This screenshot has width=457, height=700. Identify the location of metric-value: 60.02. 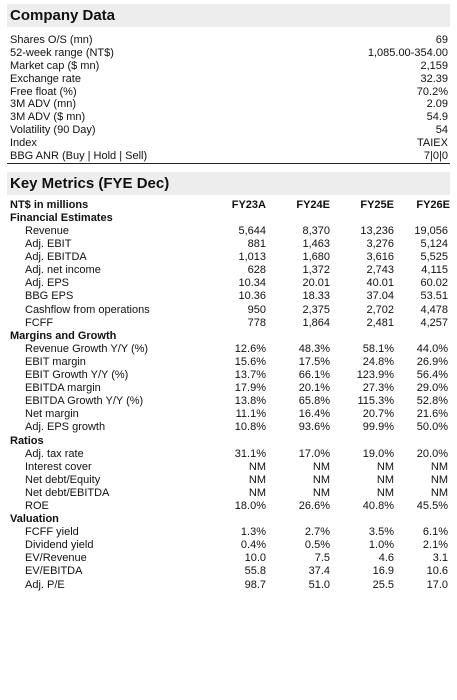
(434, 283).